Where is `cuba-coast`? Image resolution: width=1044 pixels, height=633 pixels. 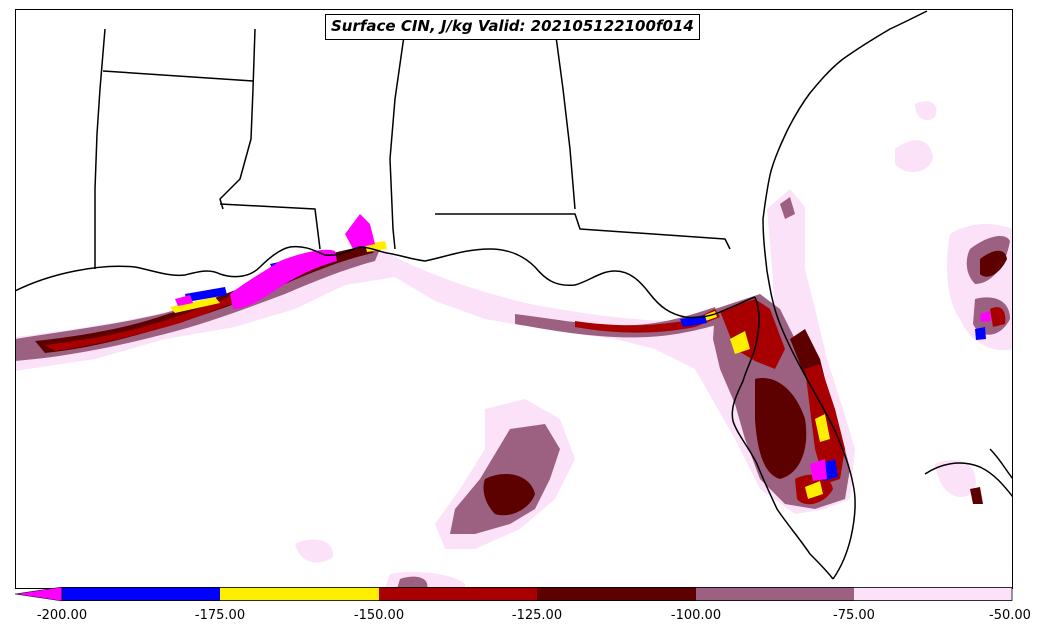
cuba-coast is located at coordinates (968, 480).